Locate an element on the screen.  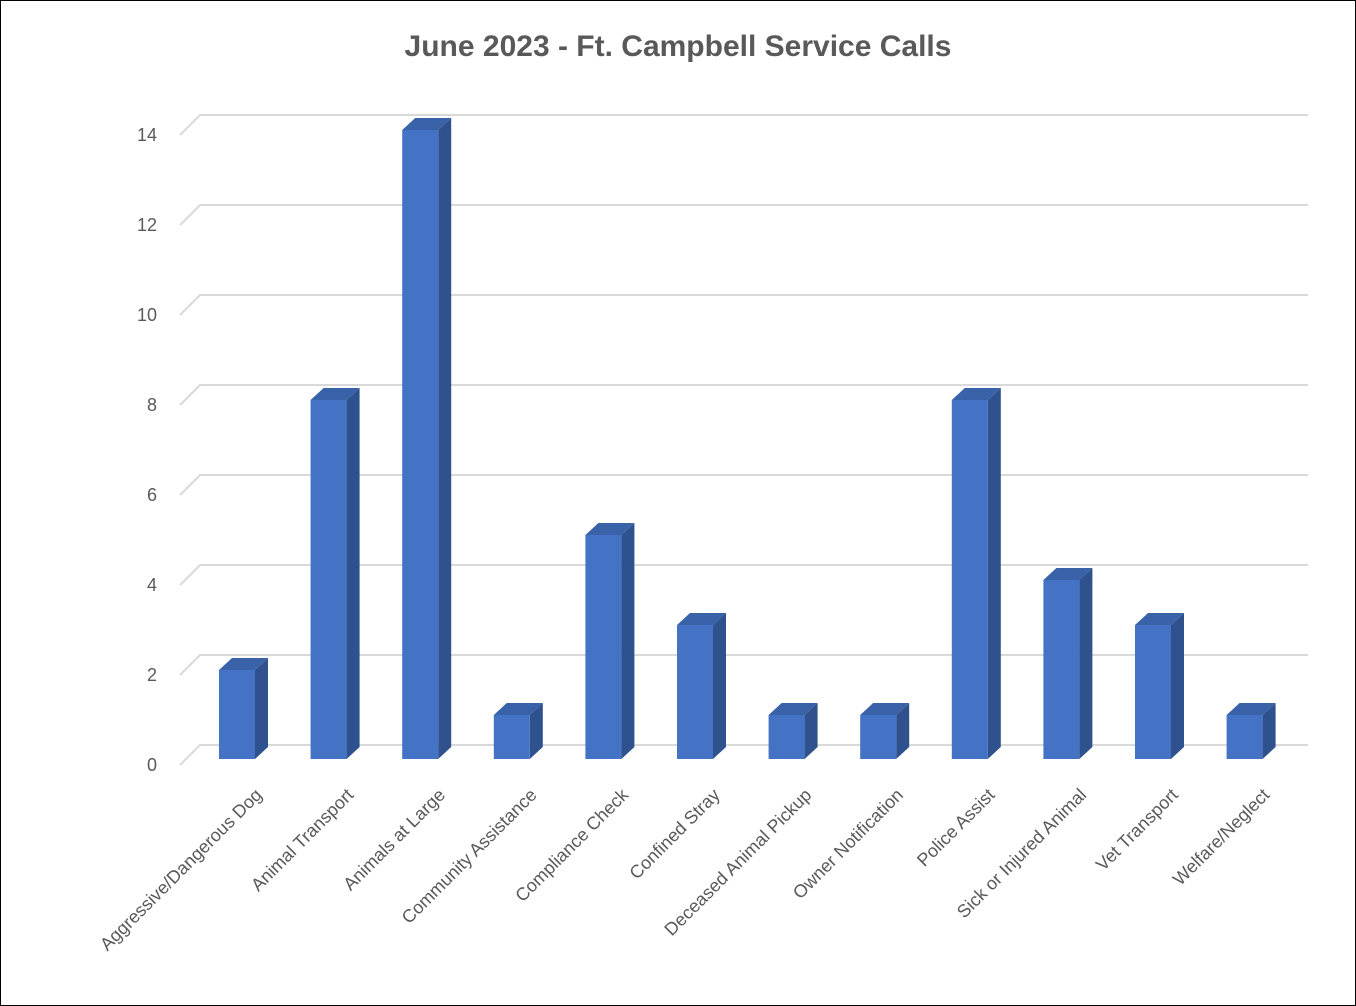
bar-animals-at-large is located at coordinates (427, 438).